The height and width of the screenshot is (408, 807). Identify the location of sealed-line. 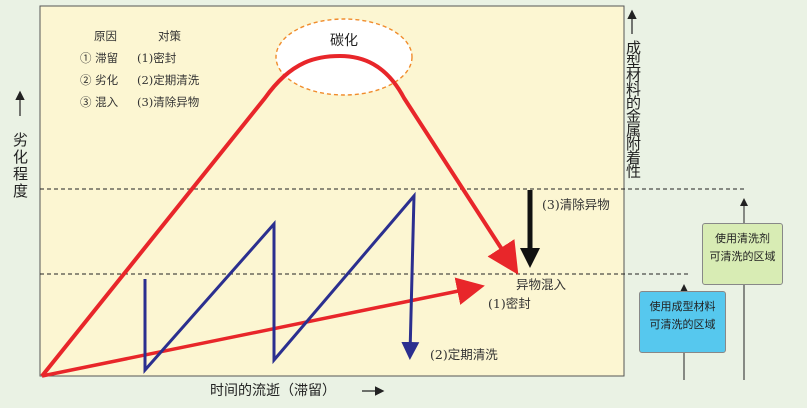
(263, 327).